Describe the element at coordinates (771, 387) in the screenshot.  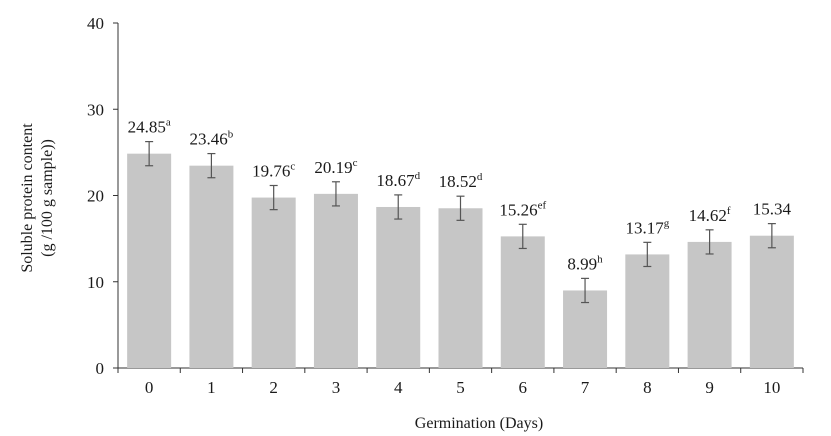
I see `x-tick-label: 10` at that location.